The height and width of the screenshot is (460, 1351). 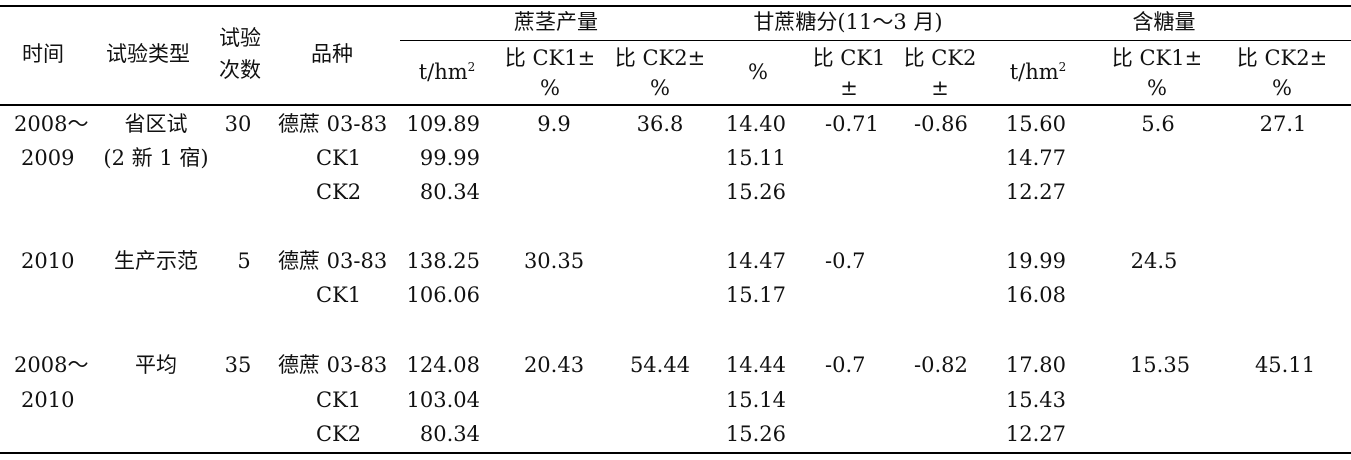 I want to click on header-trial-type: 试验类型, so click(x=148, y=54).